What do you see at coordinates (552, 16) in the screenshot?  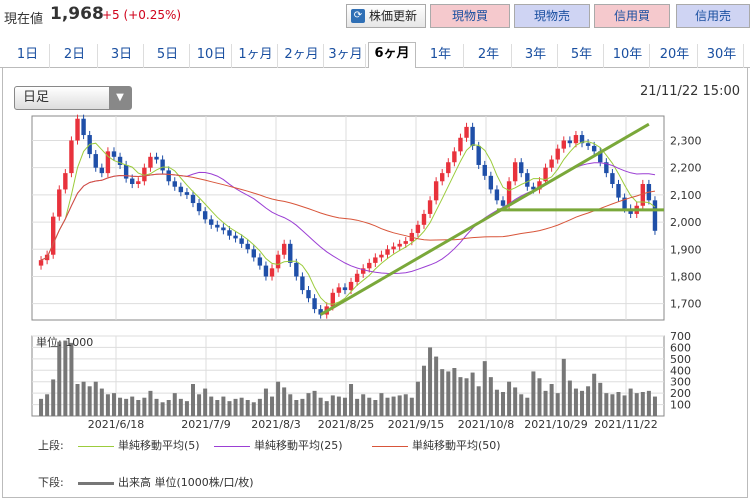 I see `cash-sell-button: 現物売` at bounding box center [552, 16].